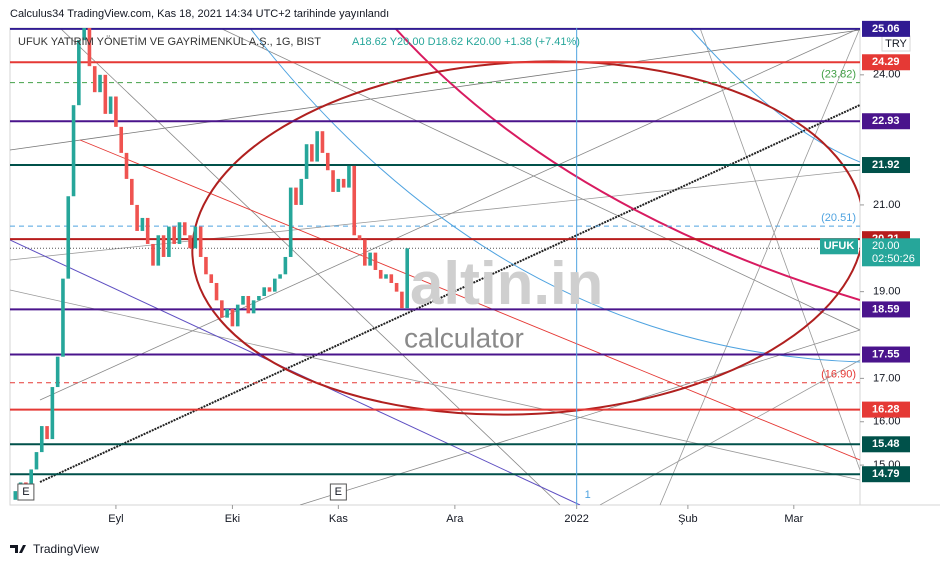 This screenshot has width=940, height=568. Describe the element at coordinates (887, 422) in the screenshot. I see `y-tick-label: 16.00` at that location.